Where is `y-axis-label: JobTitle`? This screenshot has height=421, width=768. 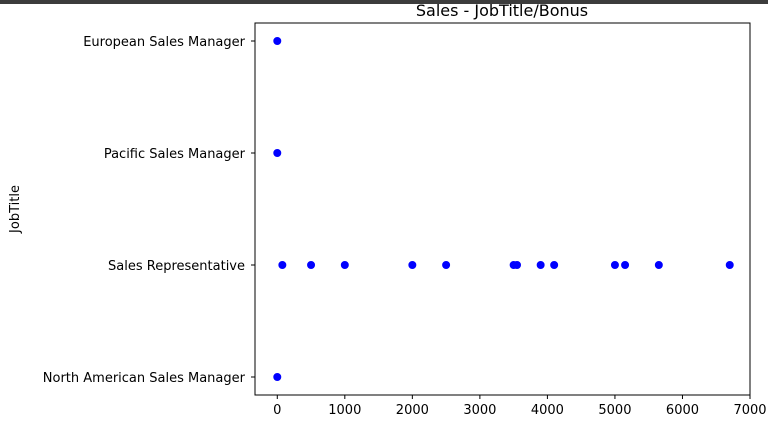 y-axis-label: JobTitle is located at coordinates (15, 209).